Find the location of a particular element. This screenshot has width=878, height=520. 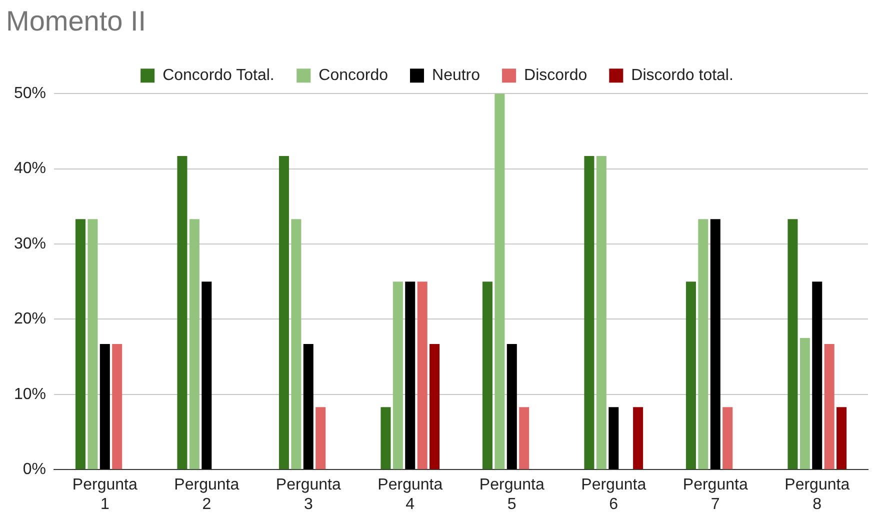

legend-label: Neutro is located at coordinates (456, 75).